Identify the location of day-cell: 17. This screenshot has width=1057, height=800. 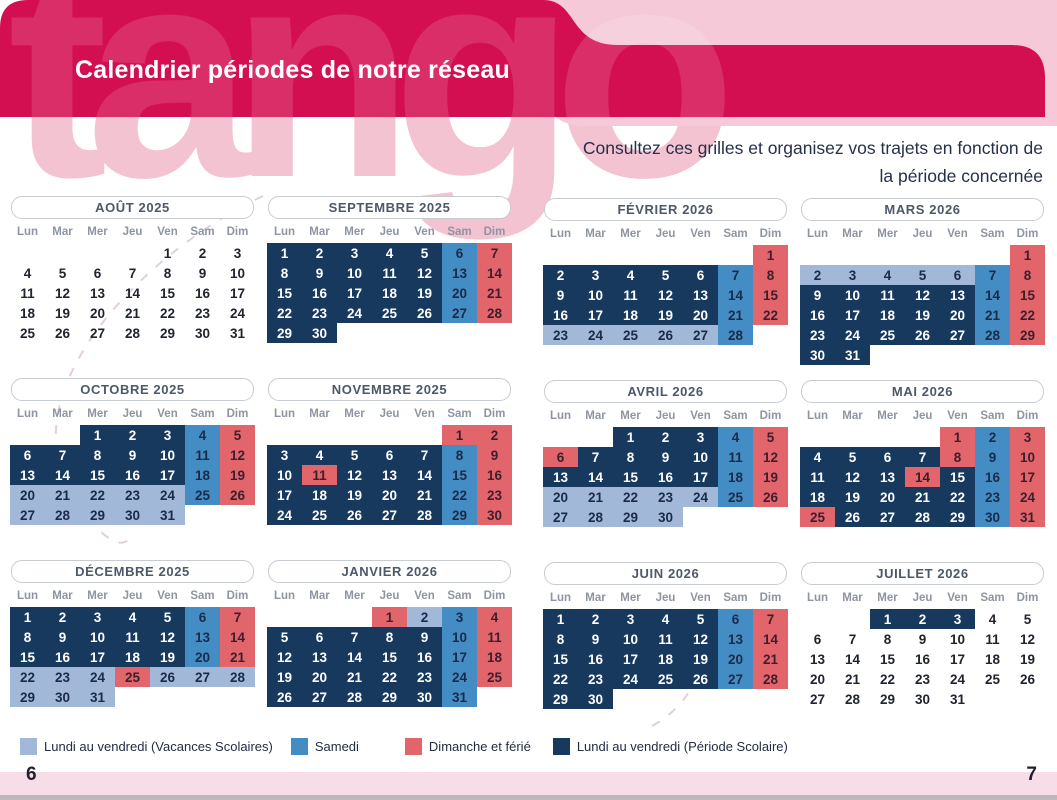
(354, 293).